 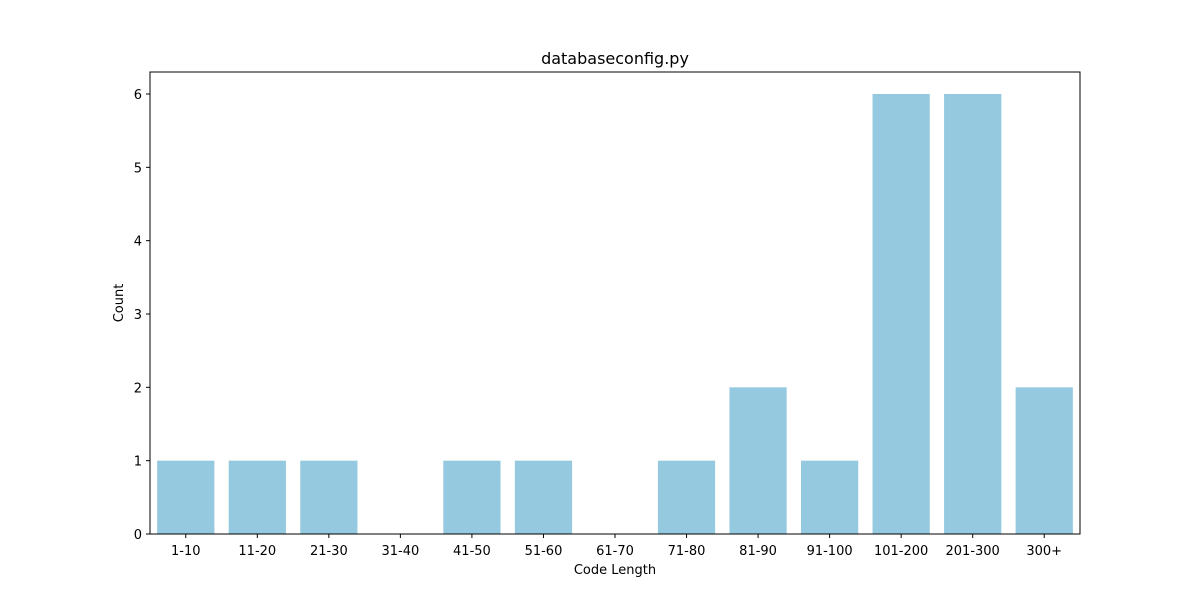 I want to click on x-tick-label: 1-10, so click(x=186, y=551).